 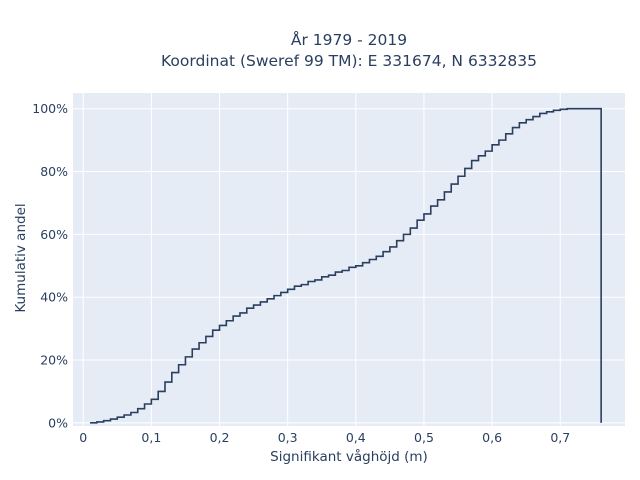 I want to click on x-tick-label: 0,4, so click(x=356, y=437).